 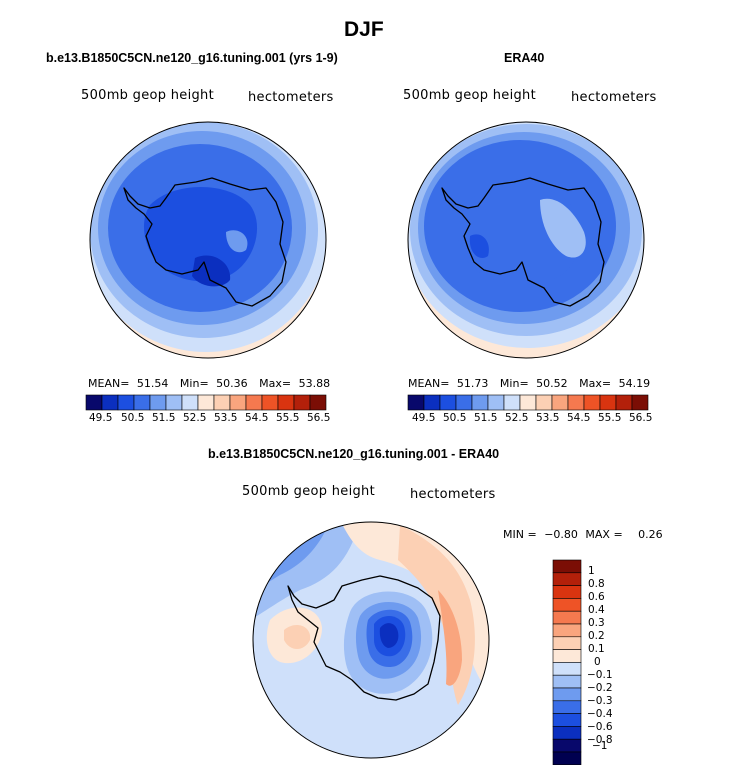 I want to click on diff-cb-label: 0.1, so click(x=596, y=649).